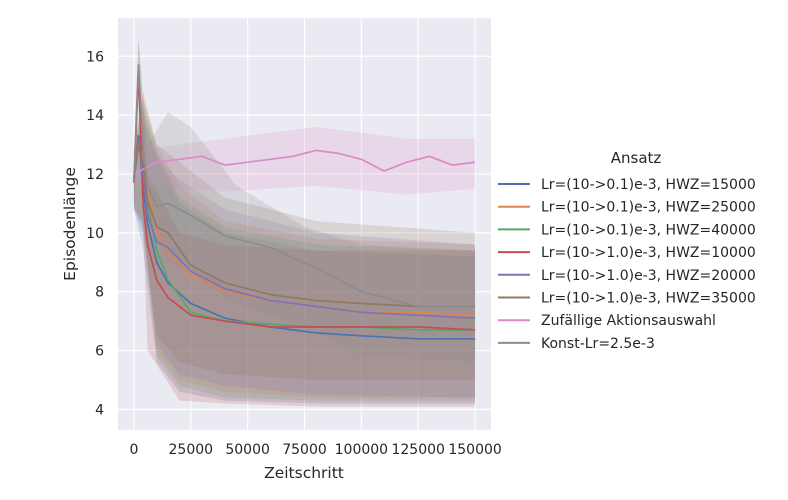 This screenshot has width=788, height=500. I want to click on x-tick-label: 0, so click(133, 450).